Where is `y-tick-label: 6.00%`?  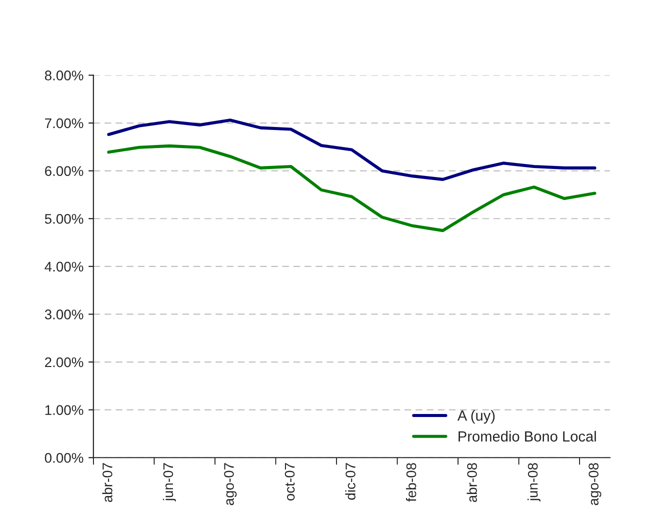 y-tick-label: 6.00% is located at coordinates (64, 171).